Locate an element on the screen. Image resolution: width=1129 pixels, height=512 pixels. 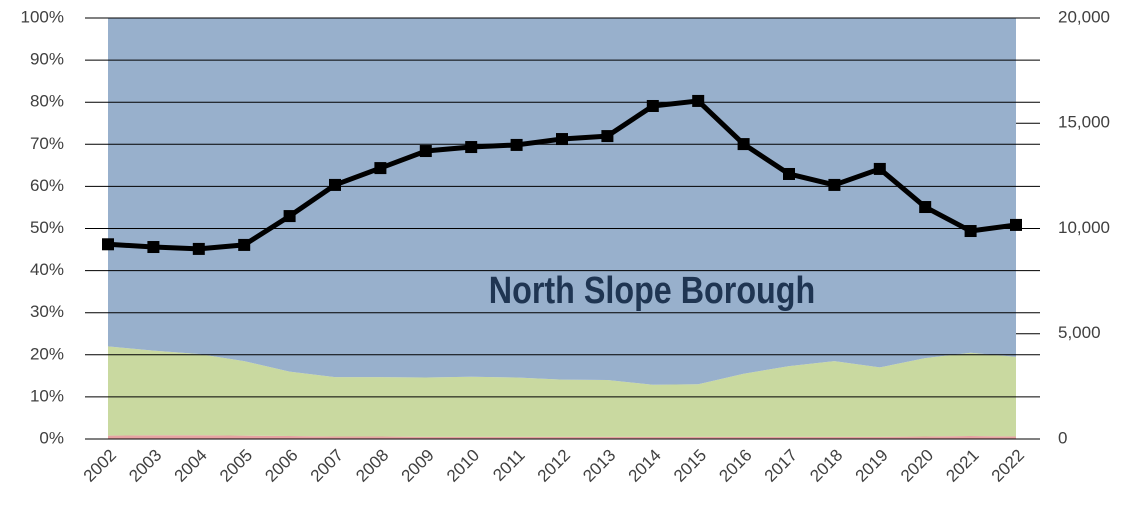
y-tick-label: 50% is located at coordinates (47, 227).